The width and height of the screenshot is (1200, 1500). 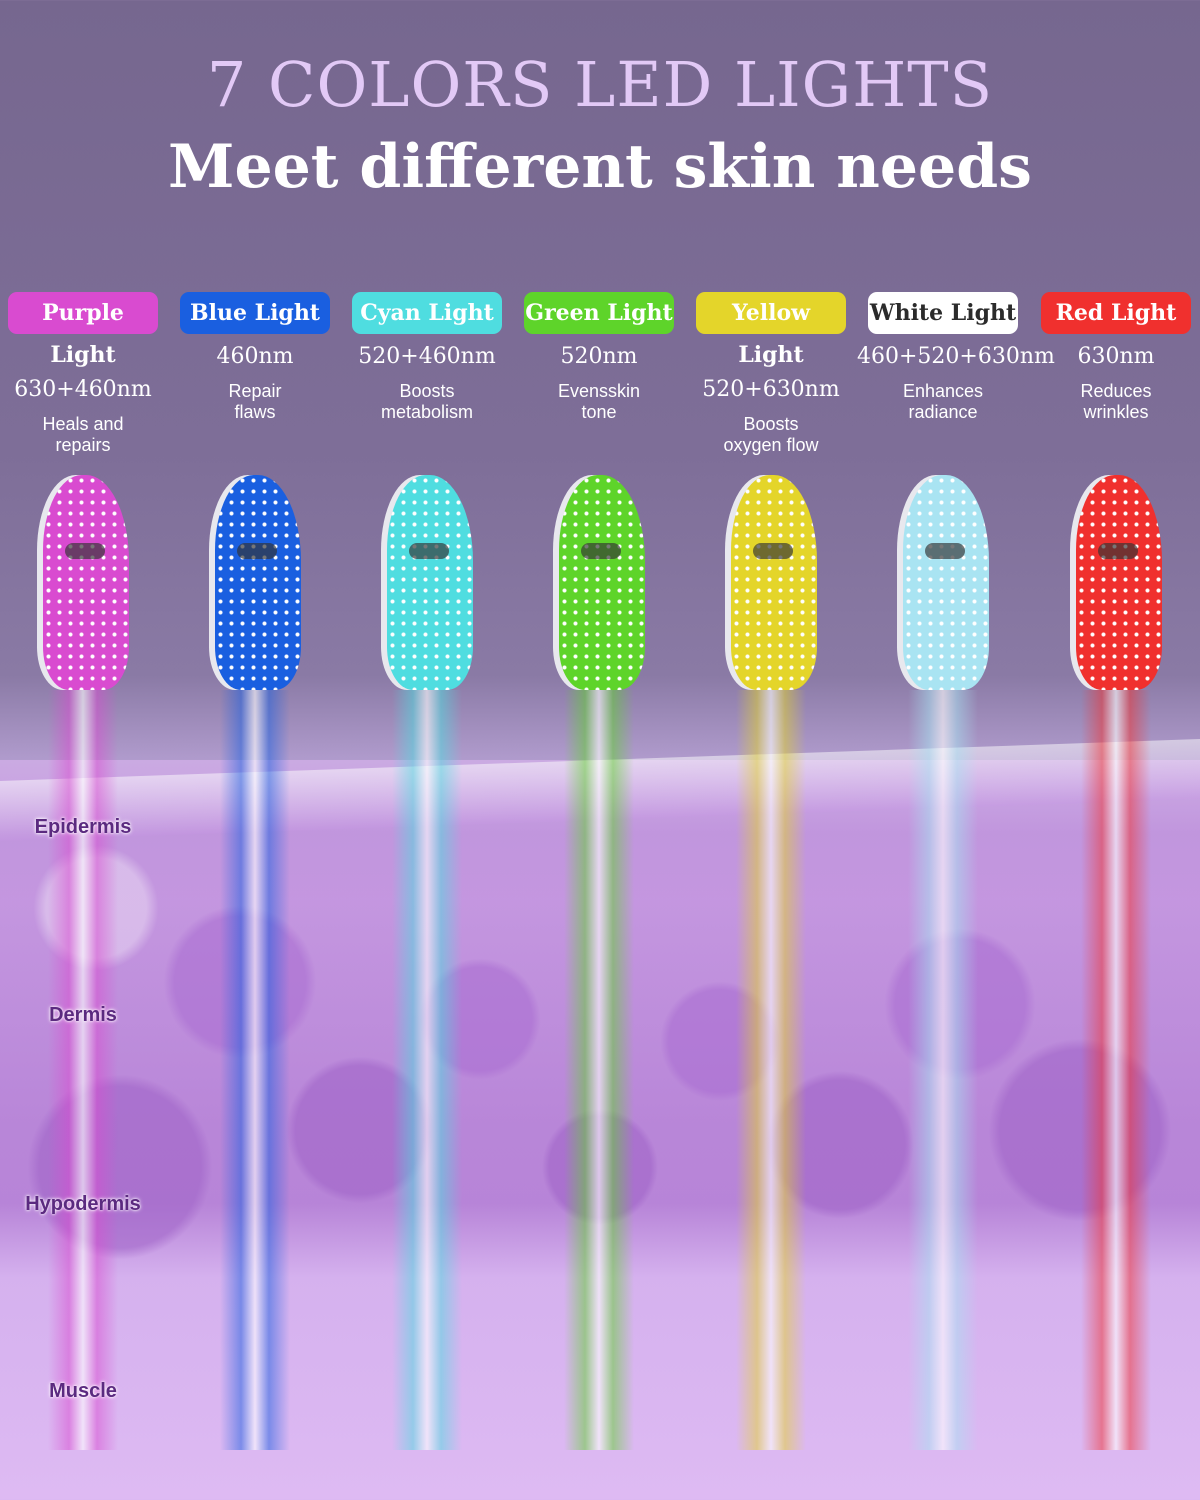 What do you see at coordinates (599, 1070) in the screenshot?
I see `green-light-beam` at bounding box center [599, 1070].